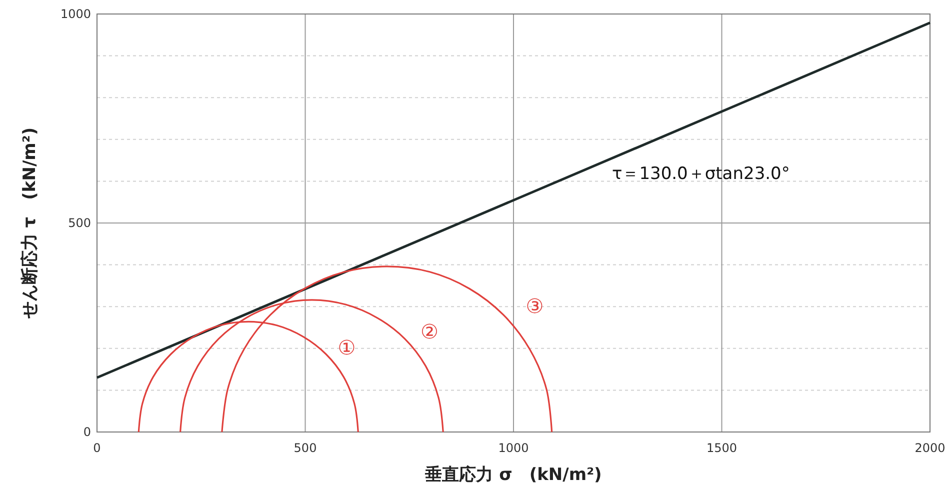 This screenshot has height=491, width=949. What do you see at coordinates (513, 448) in the screenshot?
I see `x-tick-label: 1000` at bounding box center [513, 448].